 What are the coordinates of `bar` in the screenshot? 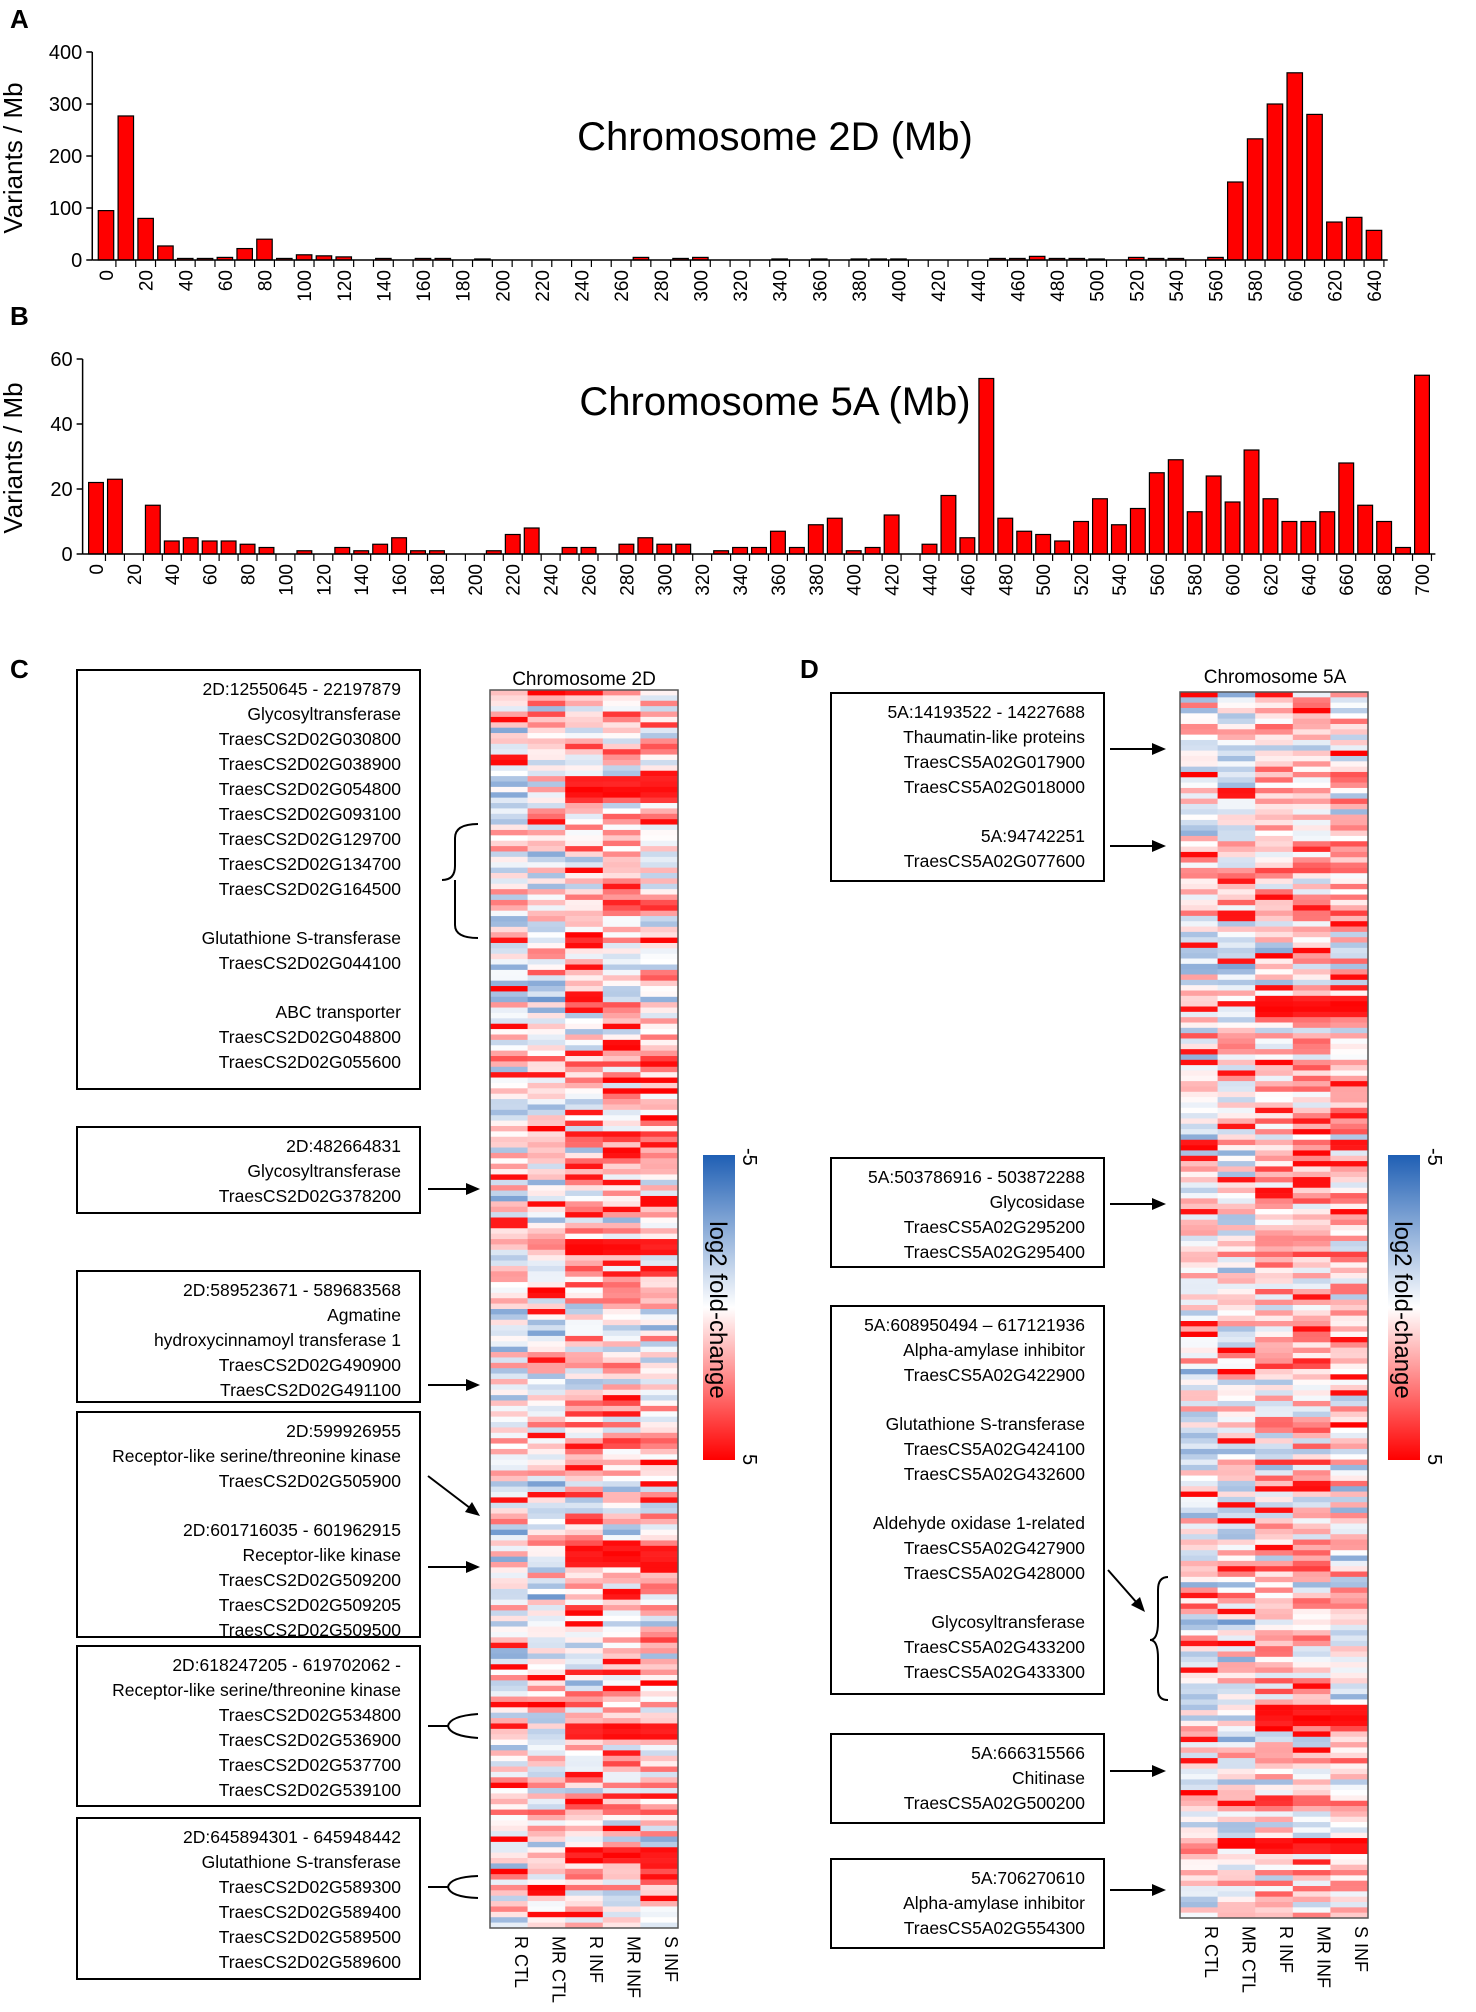 It's located at (815, 539).